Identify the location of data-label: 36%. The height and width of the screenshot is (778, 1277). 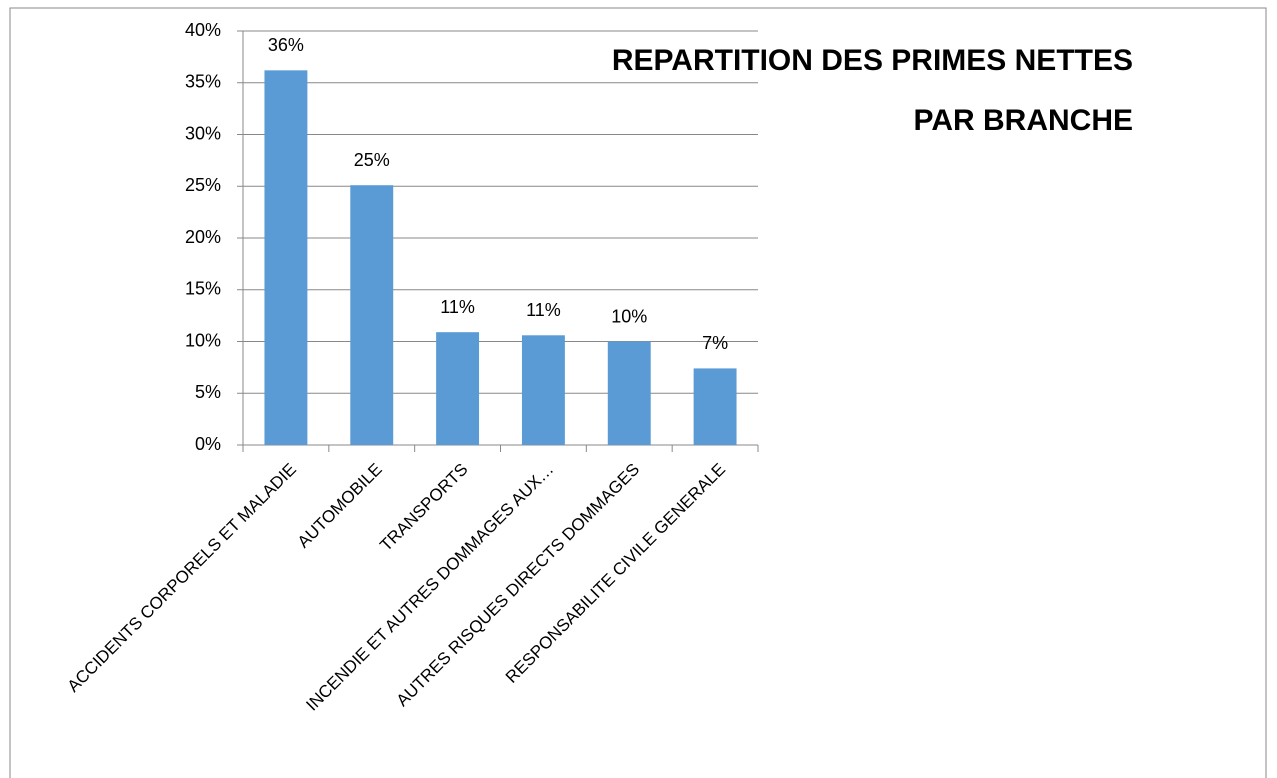
(286, 45).